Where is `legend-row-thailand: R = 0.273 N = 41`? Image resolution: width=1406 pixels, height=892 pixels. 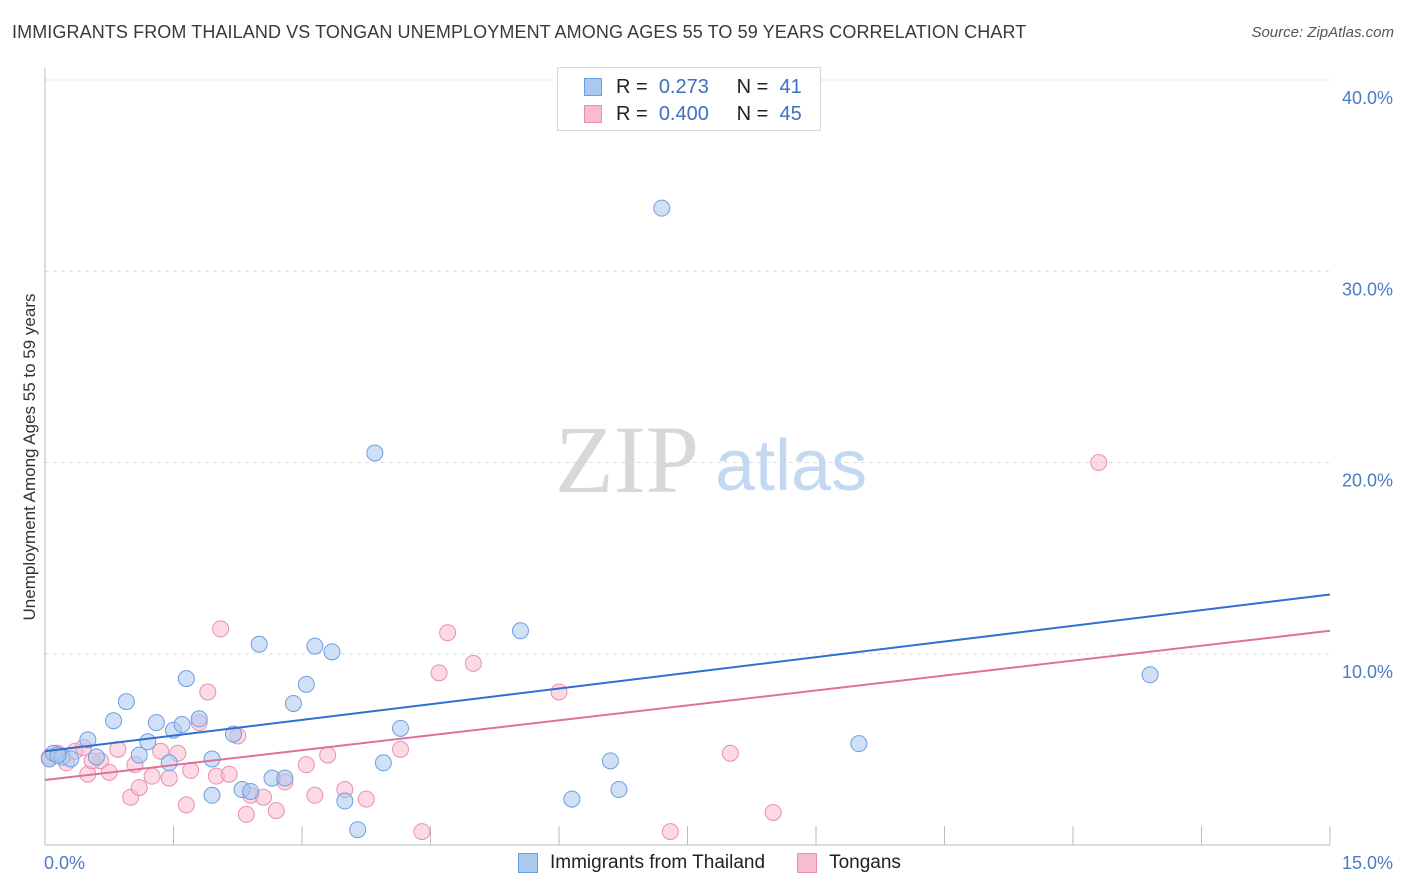 legend-row-thailand: R = 0.273 N = 41 is located at coordinates (693, 87).